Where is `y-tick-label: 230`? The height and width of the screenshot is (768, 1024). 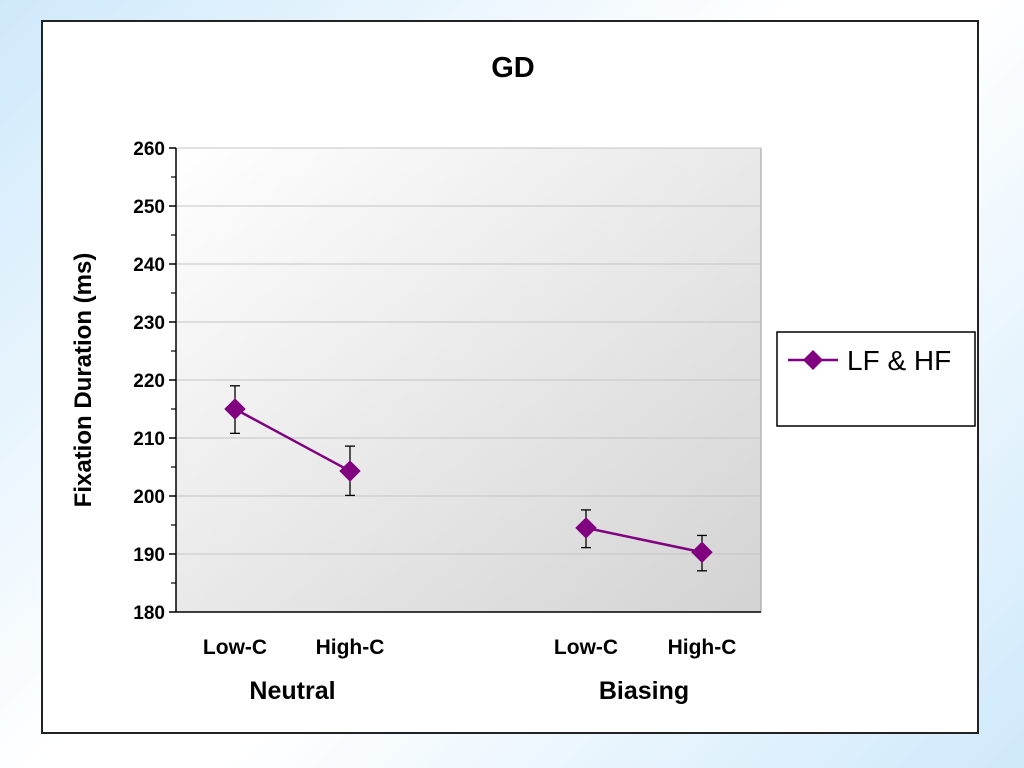 y-tick-label: 230 is located at coordinates (149, 323).